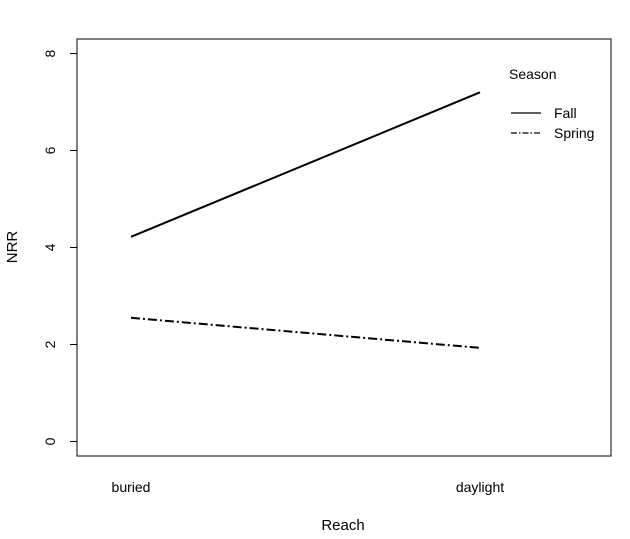 The width and height of the screenshot is (630, 539). What do you see at coordinates (59, 247) in the screenshot?
I see `y-axis-ticks: 0 2 4 6 8` at bounding box center [59, 247].